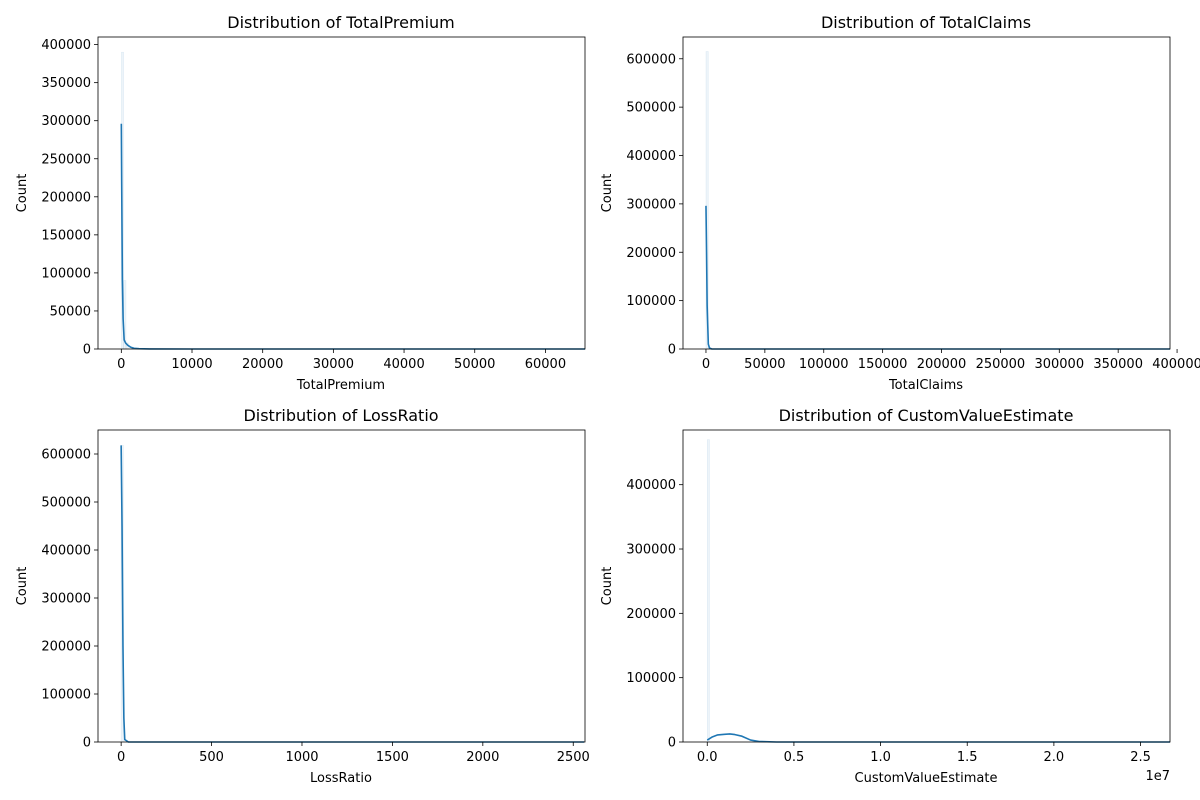 This screenshot has height=800, width=1200. What do you see at coordinates (1118, 364) in the screenshot?
I see `x-tick-label: 350000` at bounding box center [1118, 364].